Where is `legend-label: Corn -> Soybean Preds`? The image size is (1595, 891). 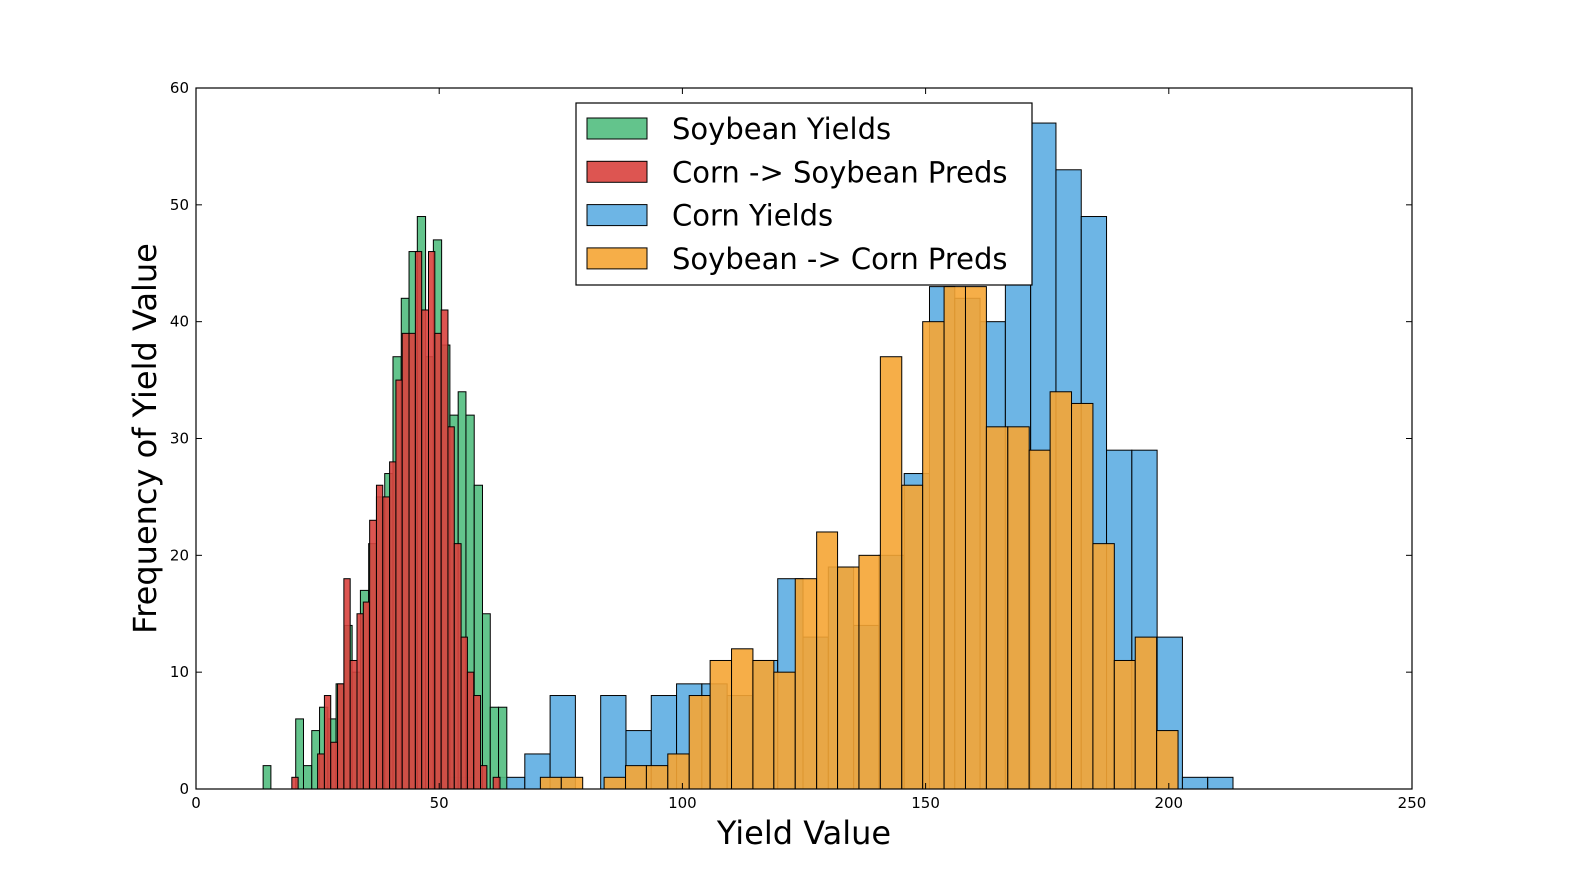
legend-label: Corn -> Soybean Preds is located at coordinates (840, 172).